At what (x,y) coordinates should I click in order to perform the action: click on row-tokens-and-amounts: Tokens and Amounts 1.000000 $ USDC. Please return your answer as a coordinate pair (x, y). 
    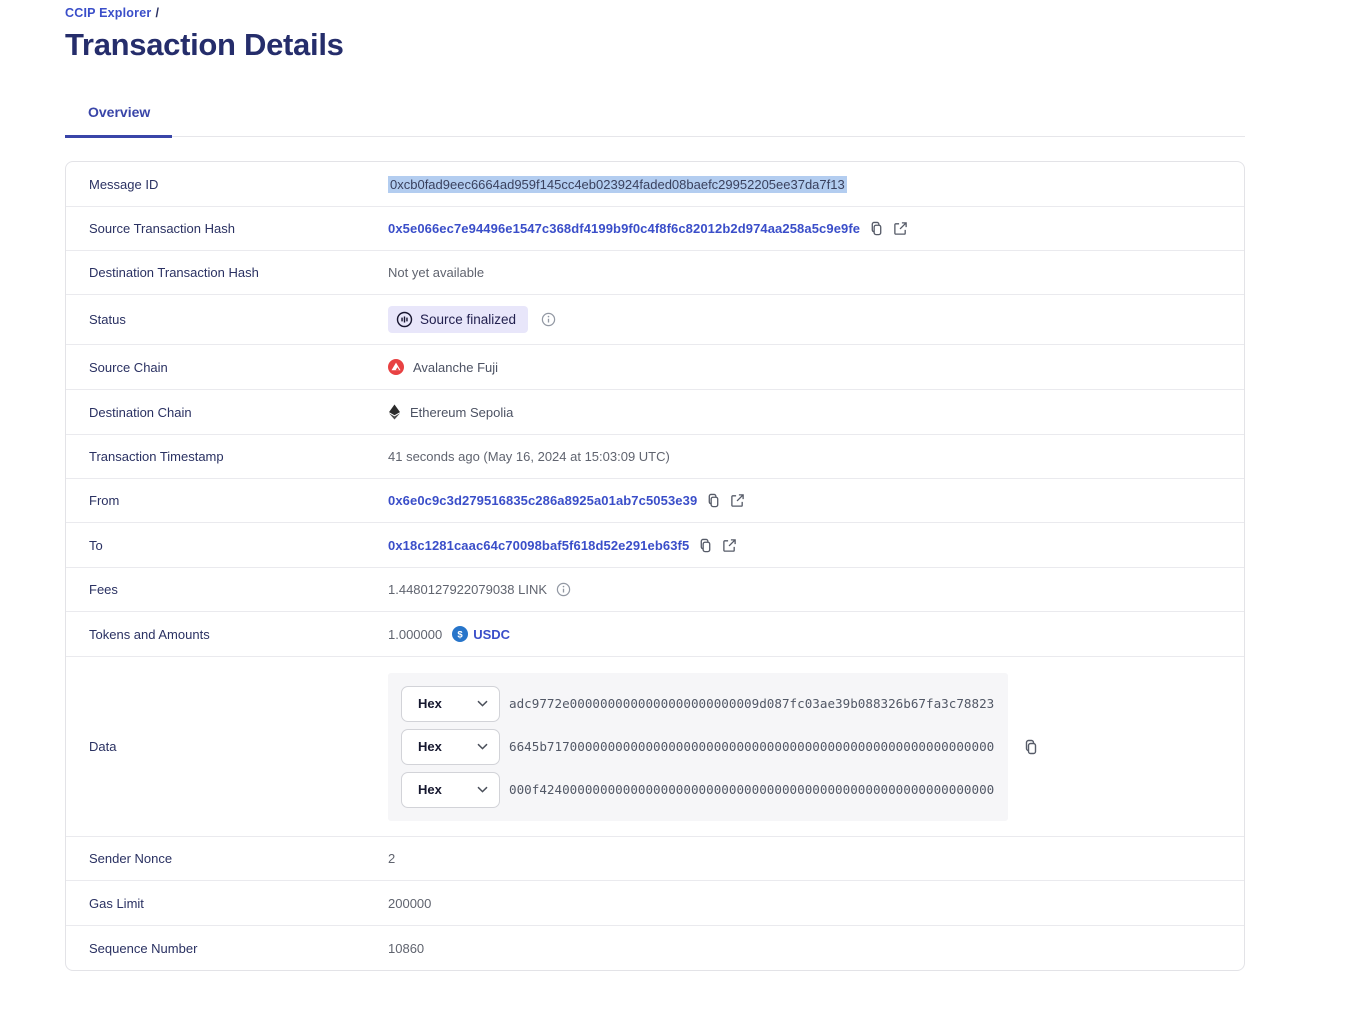
    Looking at the image, I should click on (655, 633).